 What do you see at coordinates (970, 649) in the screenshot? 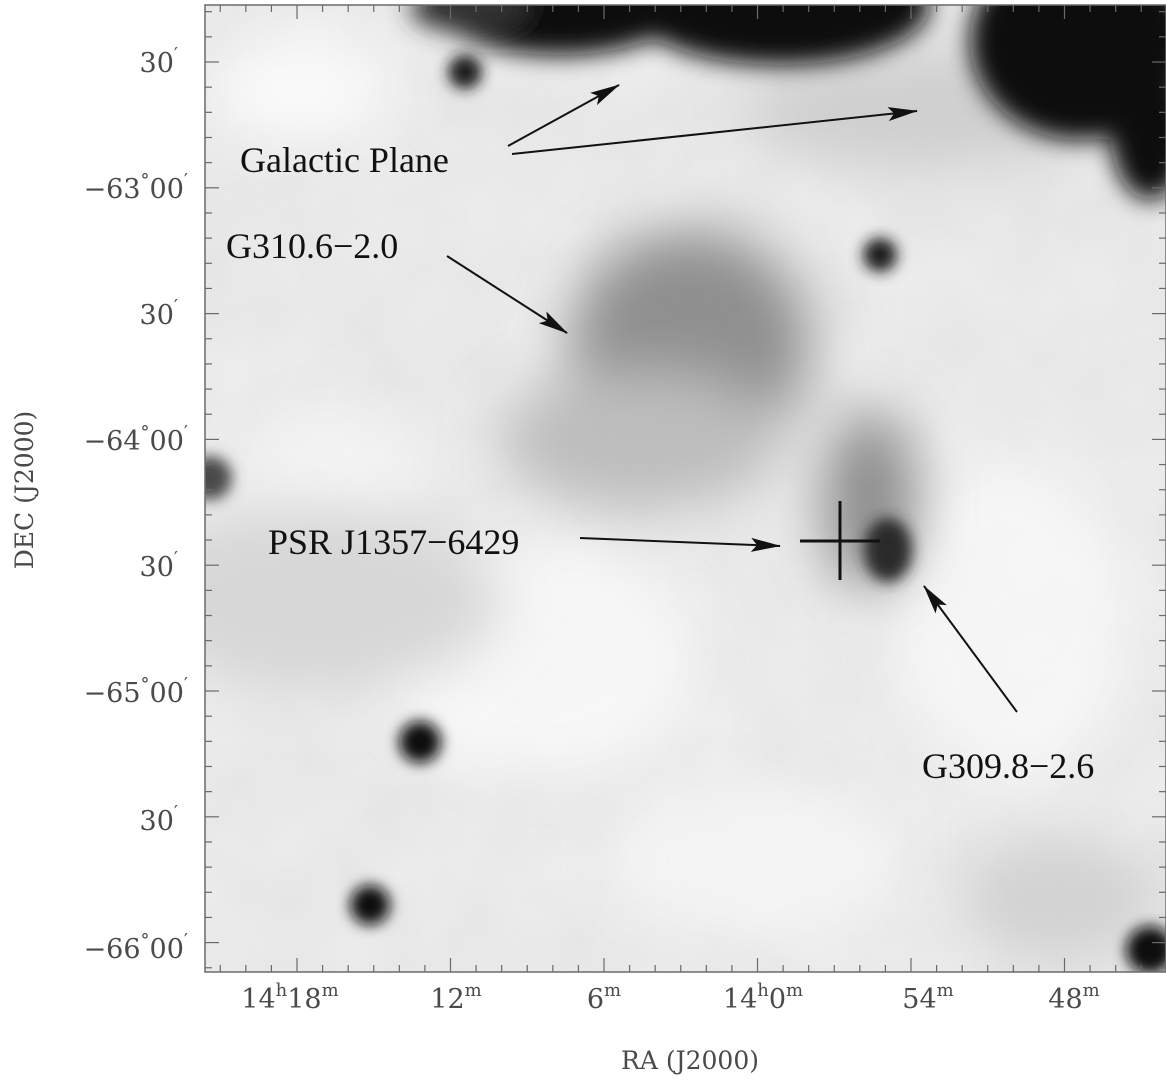
I see `snr-g309-arrow` at bounding box center [970, 649].